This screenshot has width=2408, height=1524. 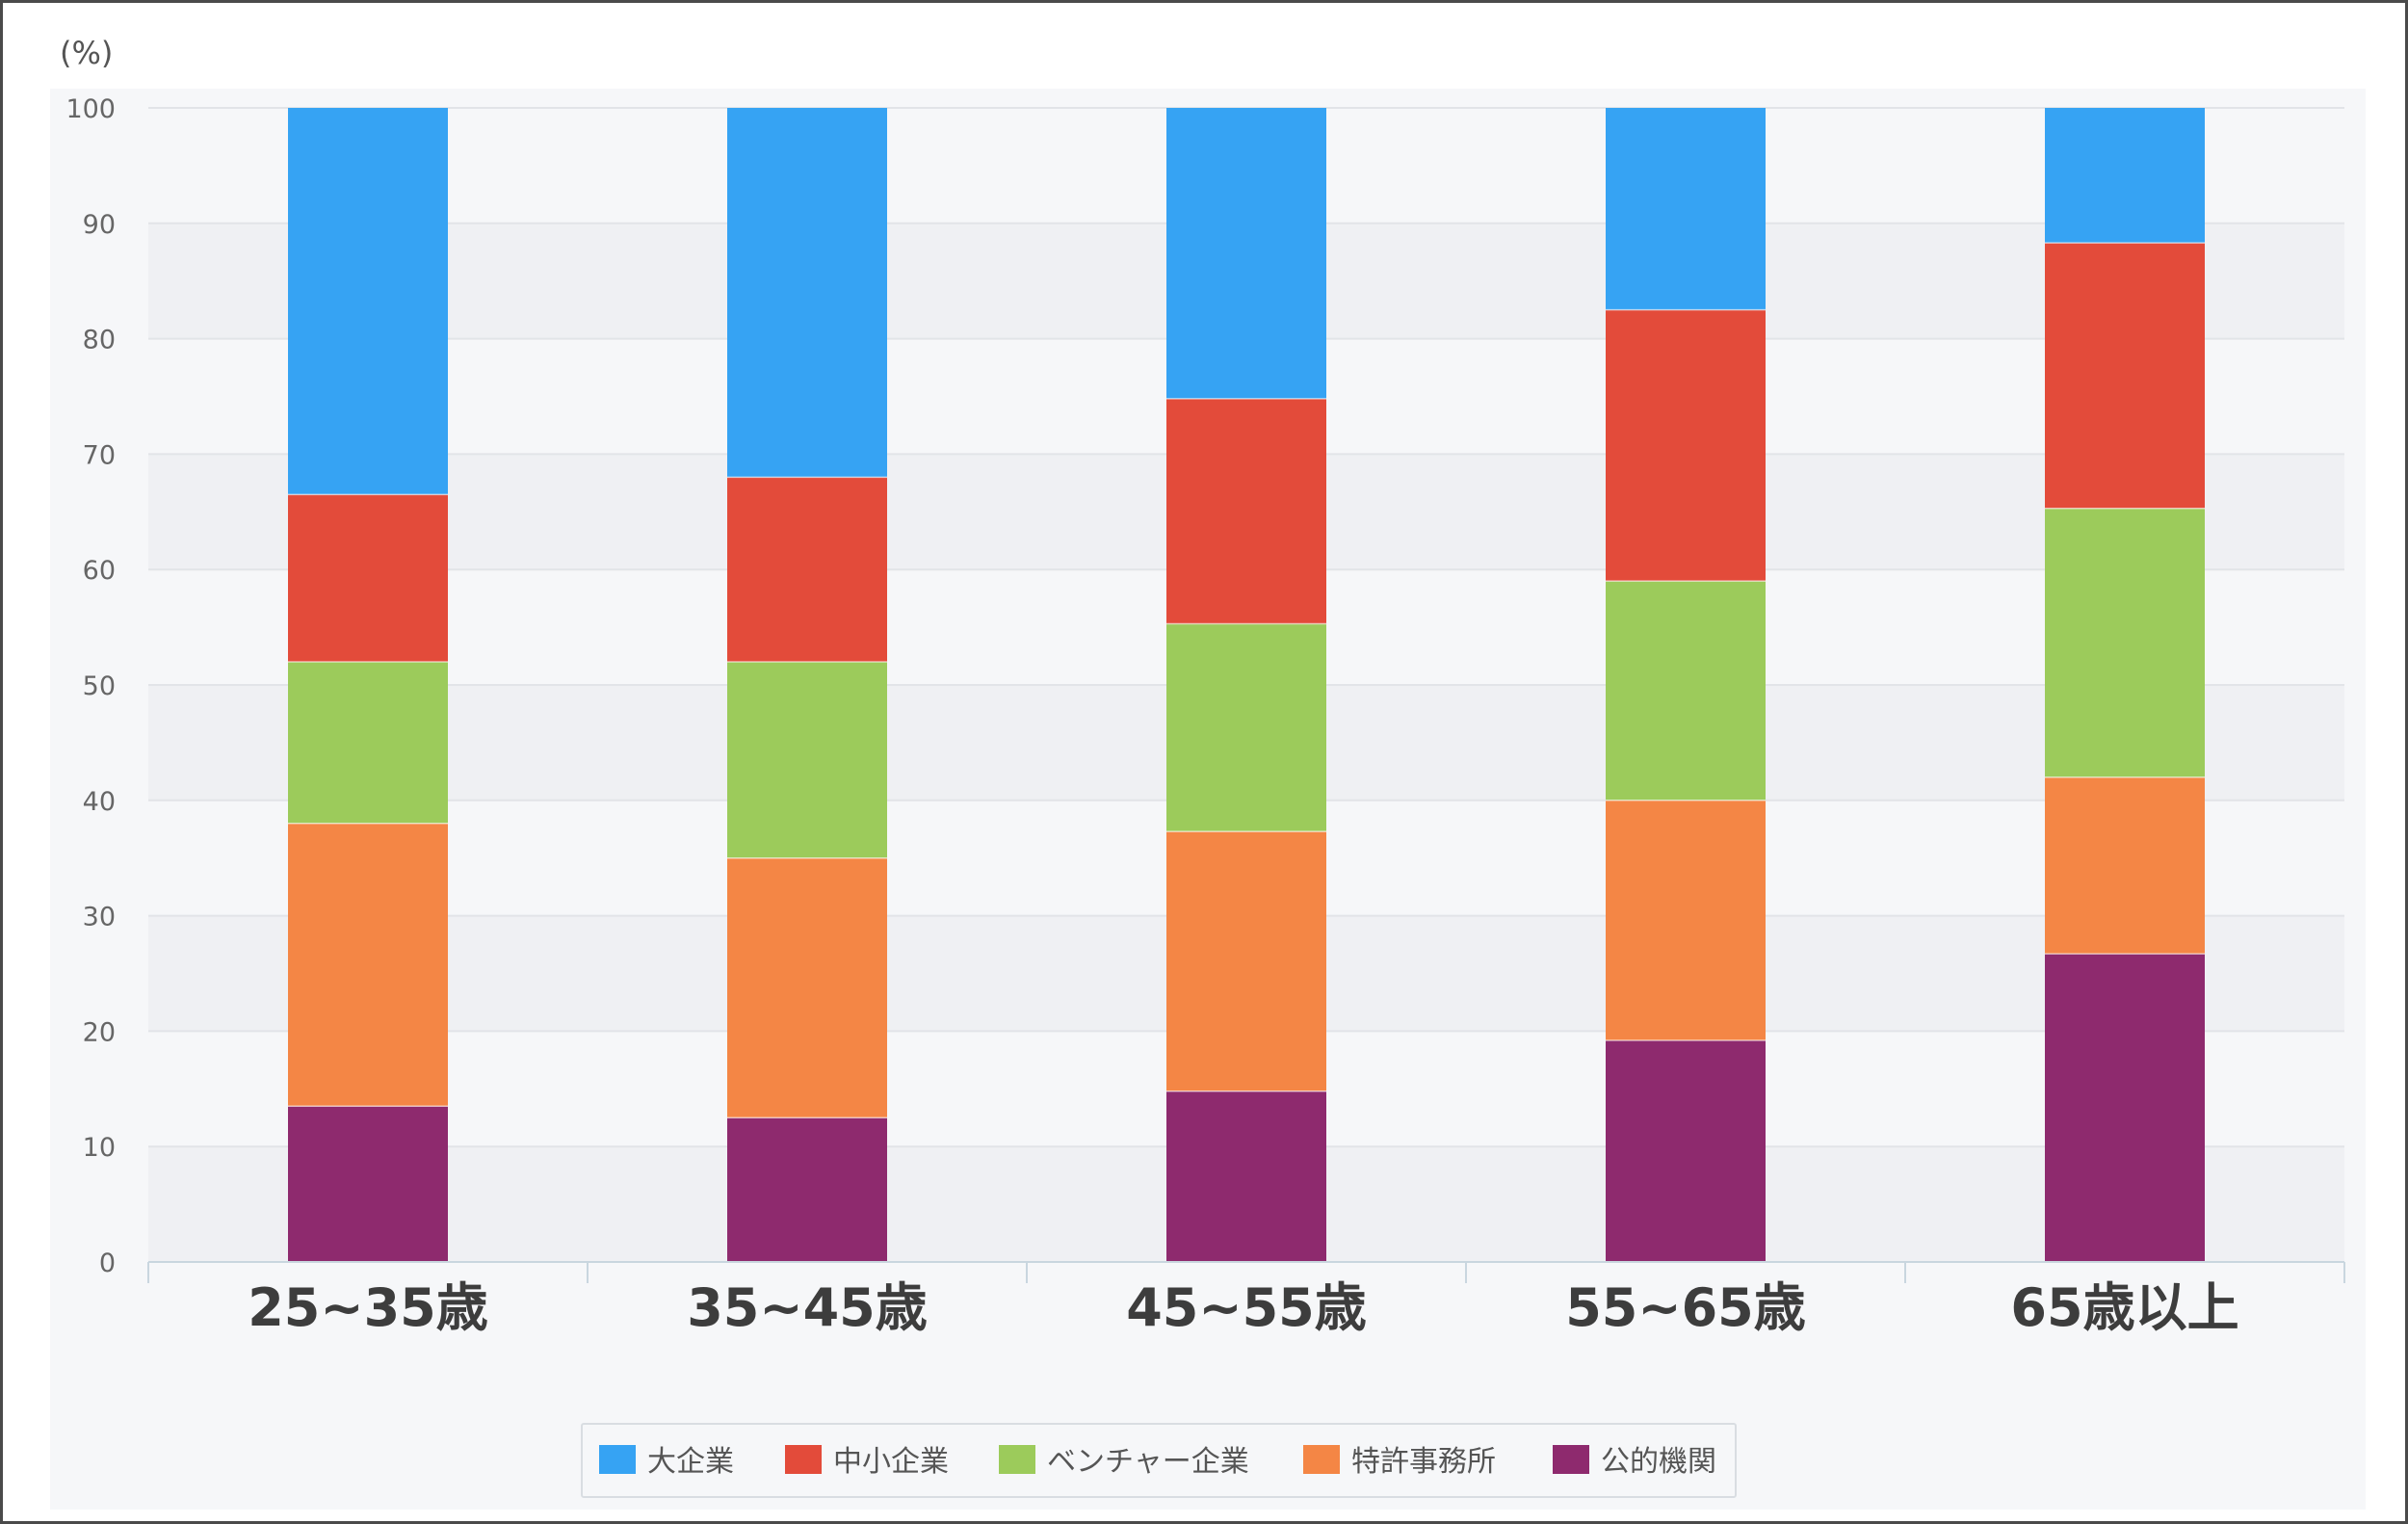 What do you see at coordinates (99, 455) in the screenshot?
I see `y-tick-label: 70` at bounding box center [99, 455].